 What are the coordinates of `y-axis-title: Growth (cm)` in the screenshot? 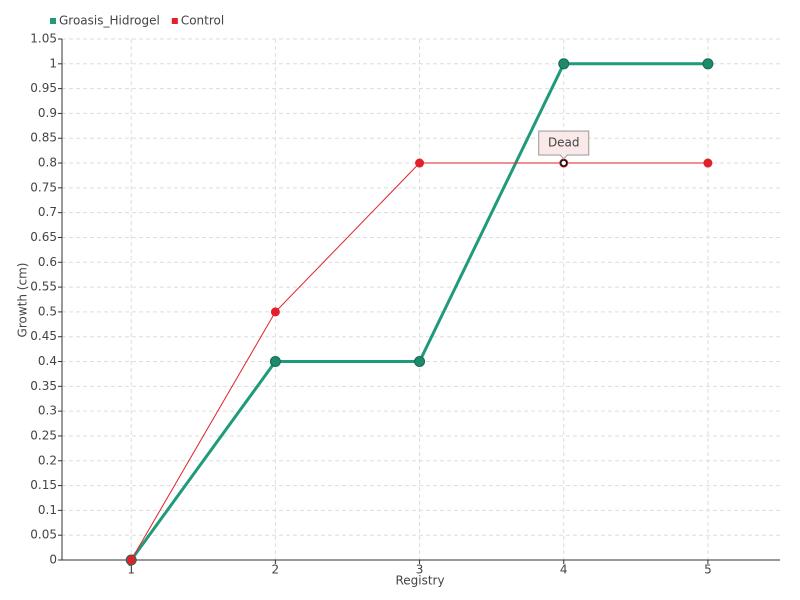 It's located at (23, 300).